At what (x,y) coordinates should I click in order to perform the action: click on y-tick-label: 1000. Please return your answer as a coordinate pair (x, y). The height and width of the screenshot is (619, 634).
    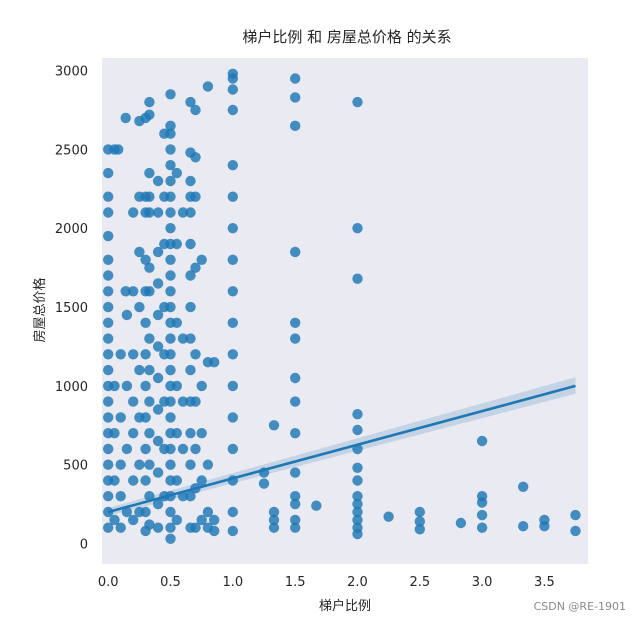
    Looking at the image, I should click on (71, 387).